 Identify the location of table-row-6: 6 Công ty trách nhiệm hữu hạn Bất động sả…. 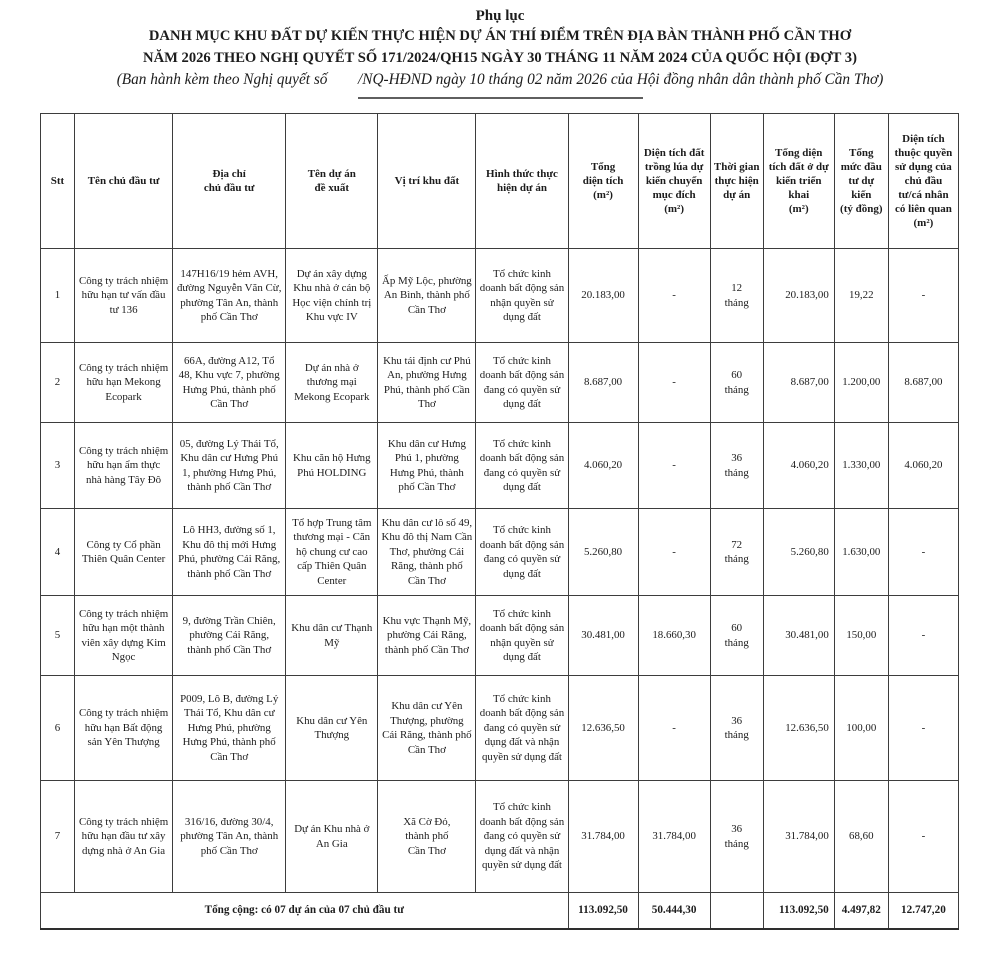
(499, 728).